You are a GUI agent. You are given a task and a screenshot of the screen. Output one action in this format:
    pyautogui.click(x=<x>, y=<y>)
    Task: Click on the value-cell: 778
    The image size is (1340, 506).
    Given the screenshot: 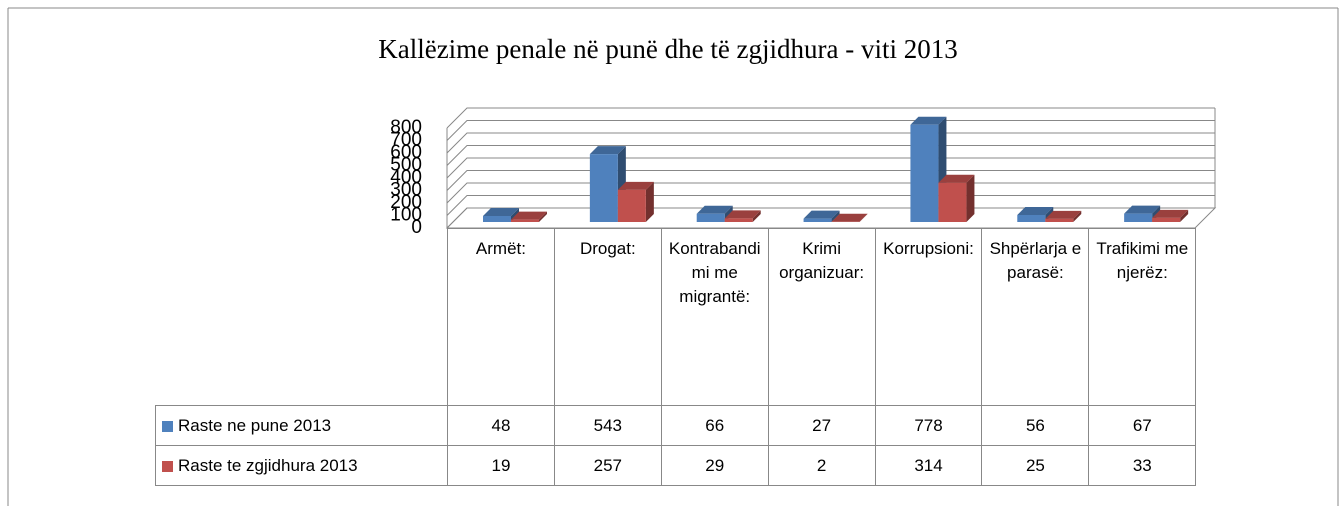 What is the action you would take?
    pyautogui.click(x=928, y=425)
    